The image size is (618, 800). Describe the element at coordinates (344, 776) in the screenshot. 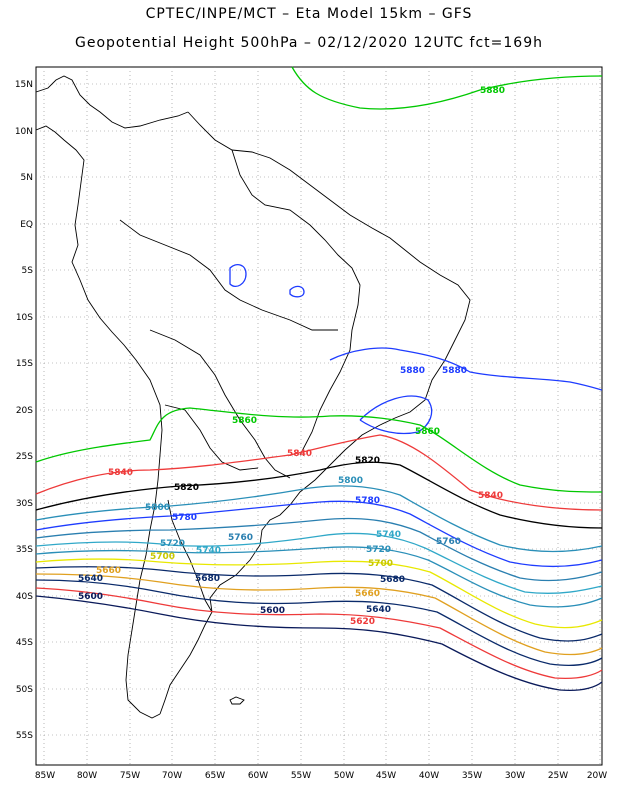

I see `lon-label: 50W` at that location.